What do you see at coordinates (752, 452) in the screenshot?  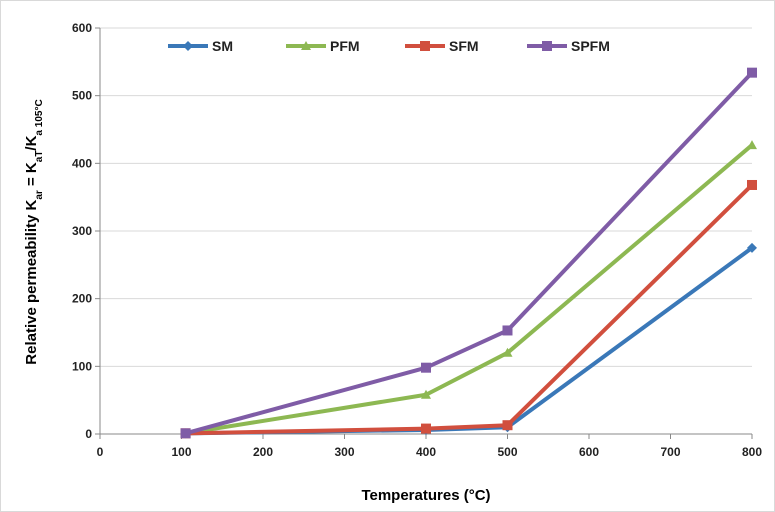 I see `x-tick-label: 800` at bounding box center [752, 452].